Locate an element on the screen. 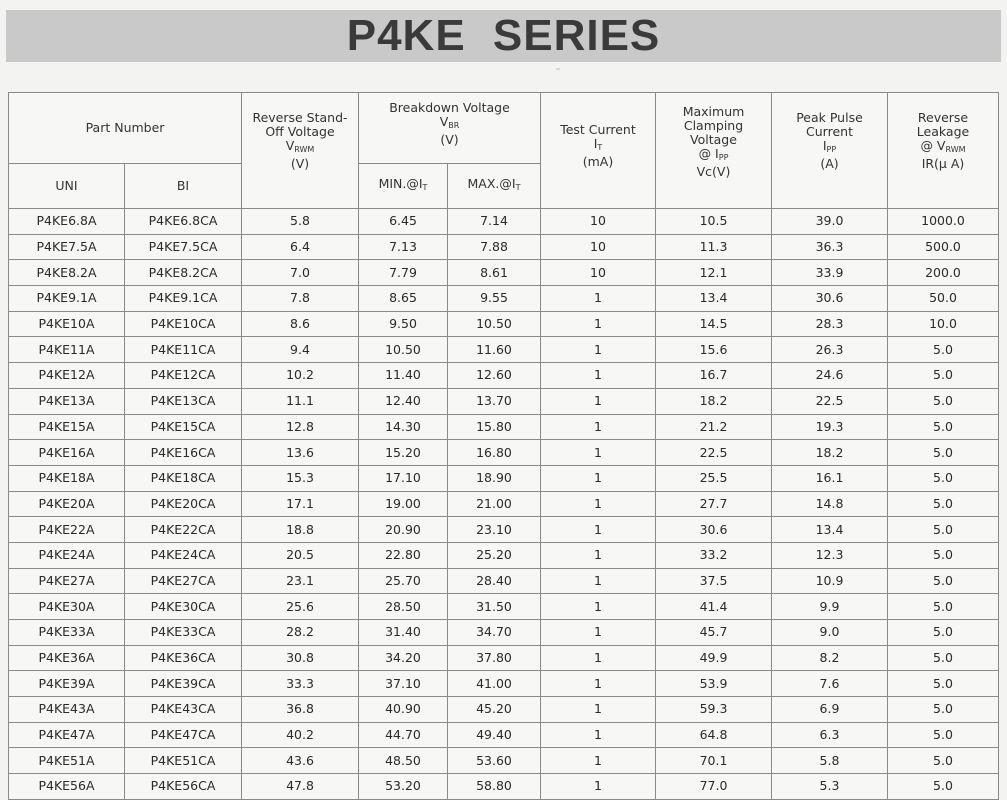 The width and height of the screenshot is (1007, 800). cell-peak-pulse-current: 14.8 is located at coordinates (829, 504).